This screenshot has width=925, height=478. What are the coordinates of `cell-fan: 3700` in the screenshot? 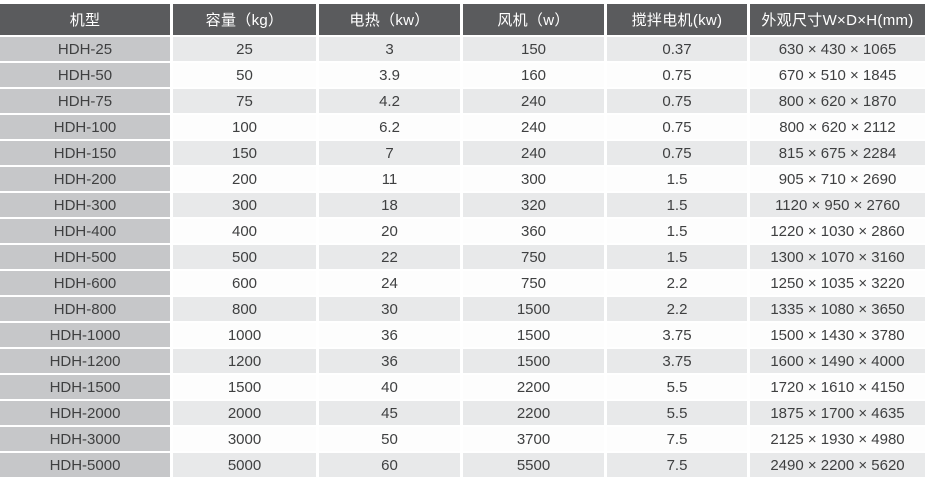 It's located at (533, 439).